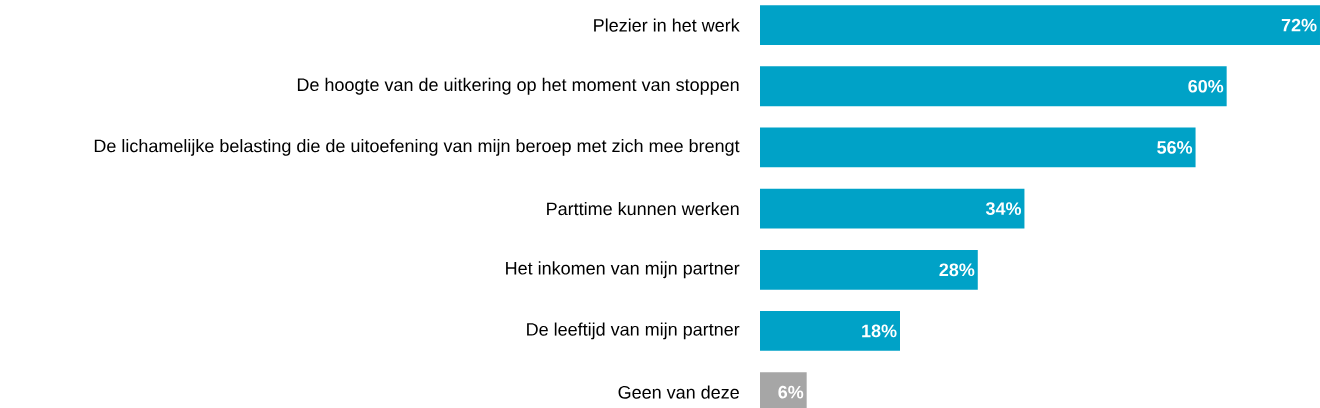  What do you see at coordinates (623, 270) in the screenshot?
I see `y-tick-label: Het inkomen van mijn partner` at bounding box center [623, 270].